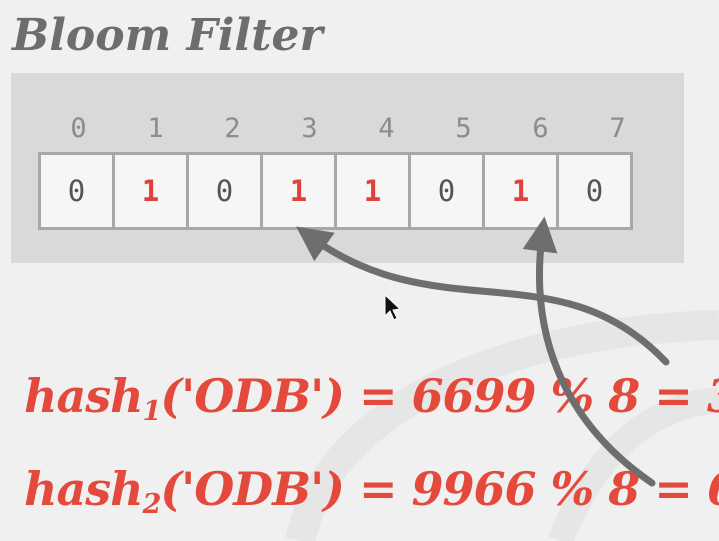 This screenshot has height=541, width=719. I want to click on hash2-subscript: 2, so click(152, 504).